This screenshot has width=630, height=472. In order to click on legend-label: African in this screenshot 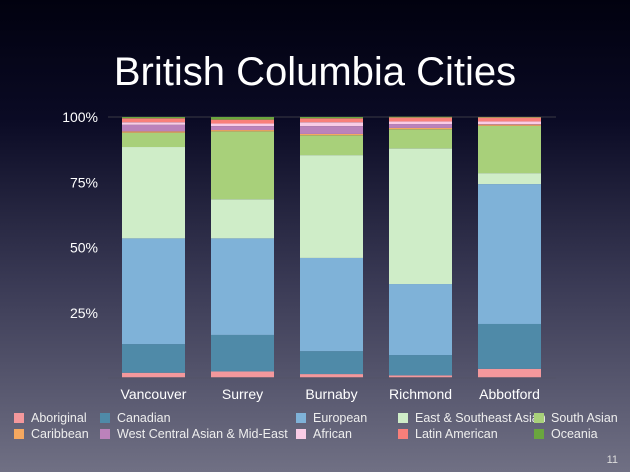, I will do `click(332, 434)`.